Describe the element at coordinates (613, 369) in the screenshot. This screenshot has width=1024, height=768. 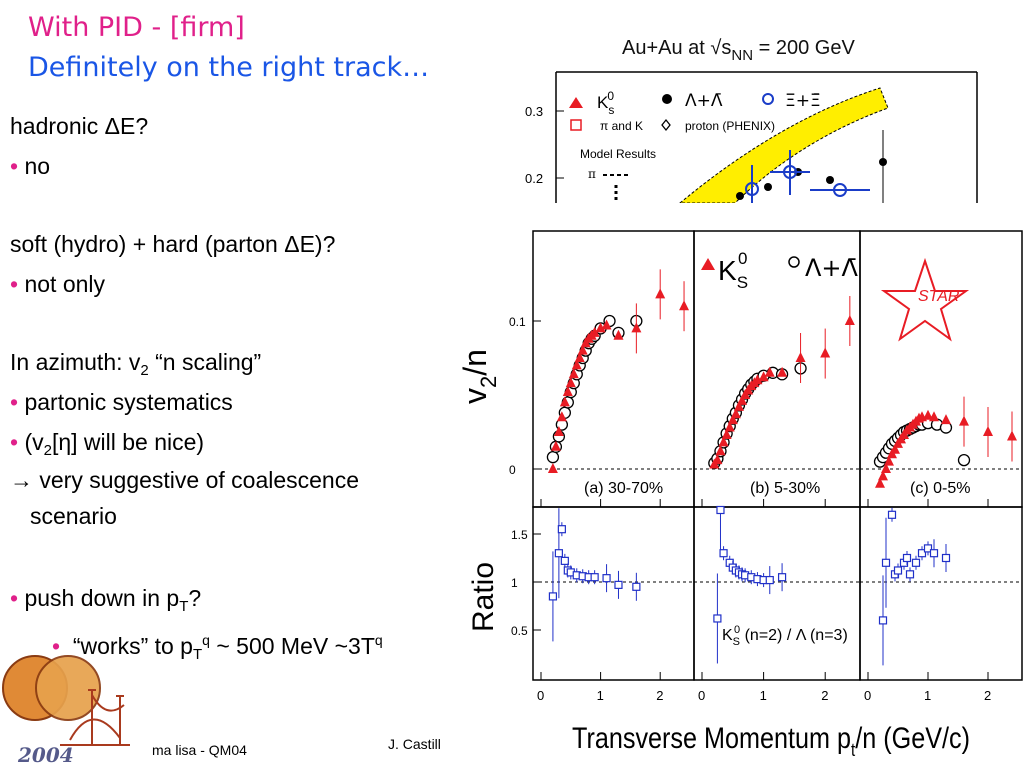
I see `panel-frame-top` at that location.